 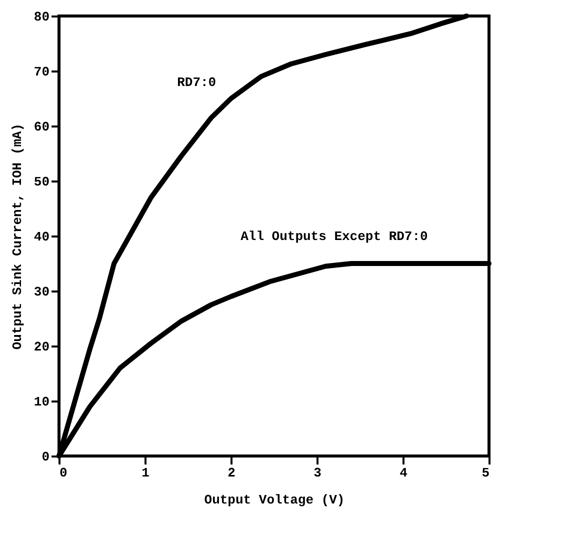 What do you see at coordinates (42, 292) in the screenshot?
I see `y-tick-label: 30` at bounding box center [42, 292].